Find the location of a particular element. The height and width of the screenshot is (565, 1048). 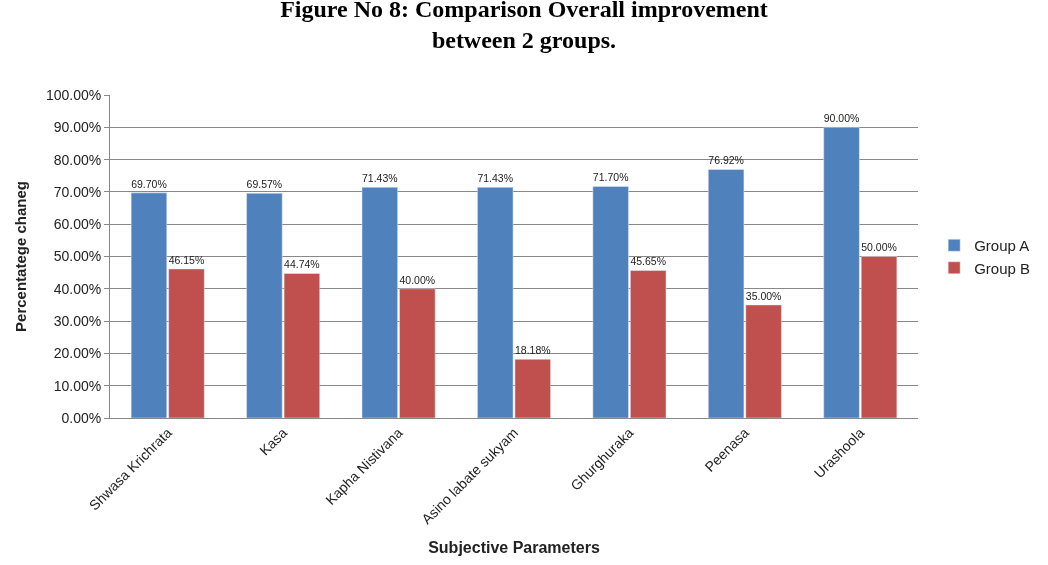

legend-label: Group A is located at coordinates (1002, 246).